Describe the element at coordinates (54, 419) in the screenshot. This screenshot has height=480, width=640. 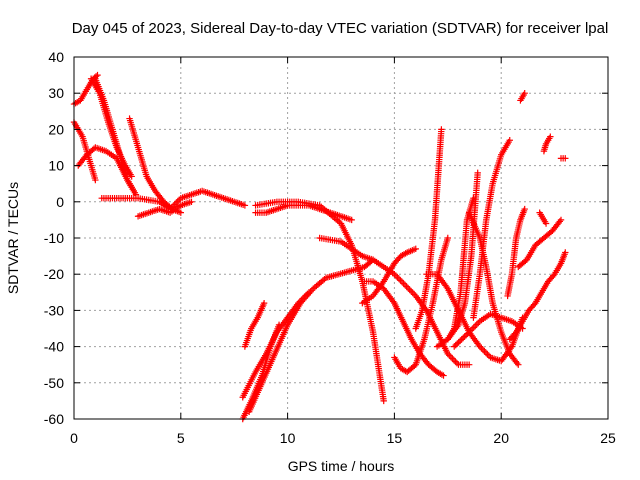
I see `y-tick-label: -60` at that location.